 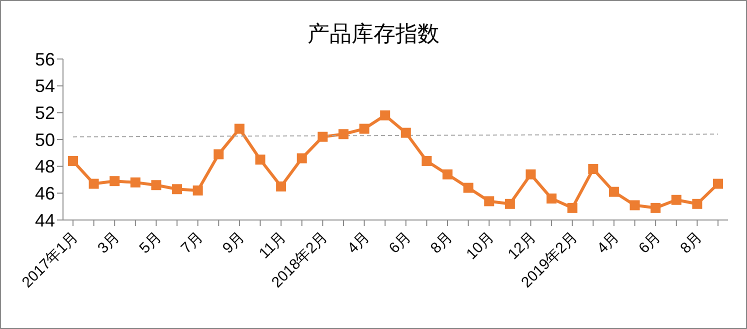 What do you see at coordinates (44, 59) in the screenshot?
I see `y-tick-label: 56` at bounding box center [44, 59].